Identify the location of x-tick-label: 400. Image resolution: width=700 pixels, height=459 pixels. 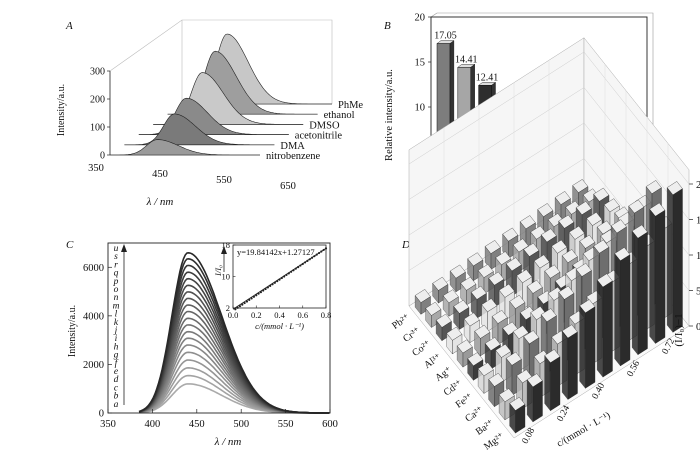
(153, 424).